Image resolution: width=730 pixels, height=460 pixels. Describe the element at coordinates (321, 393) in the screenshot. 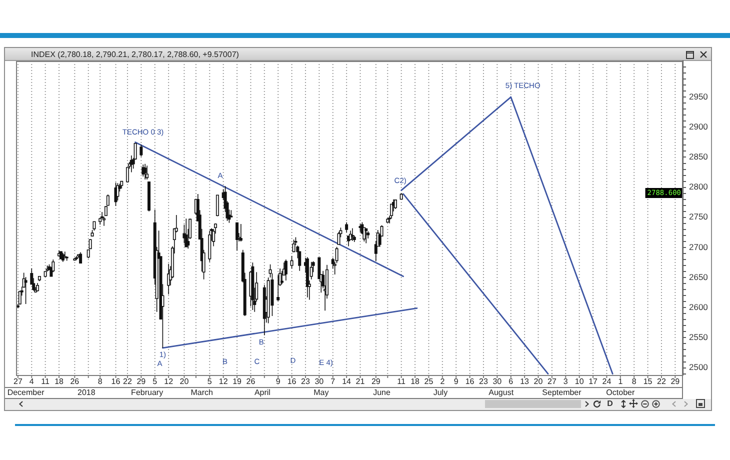

I see `x2-tick-label: May` at that location.